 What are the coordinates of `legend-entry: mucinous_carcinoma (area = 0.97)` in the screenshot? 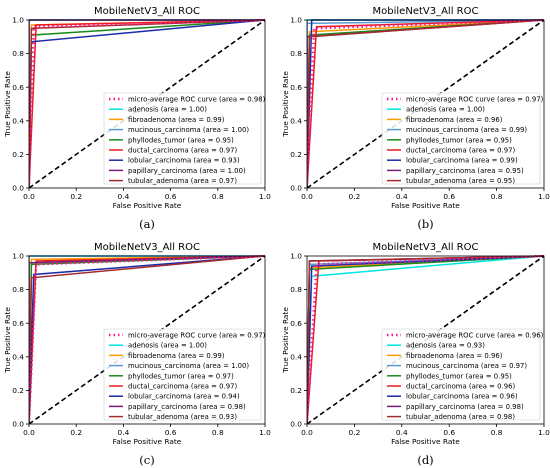 It's located at (466, 366).